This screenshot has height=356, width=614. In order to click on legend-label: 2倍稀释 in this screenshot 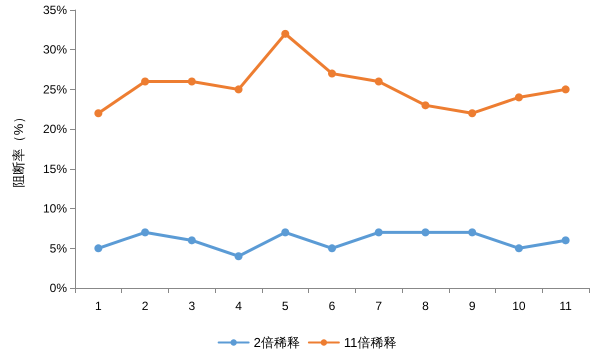, I will do `click(277, 342)`.